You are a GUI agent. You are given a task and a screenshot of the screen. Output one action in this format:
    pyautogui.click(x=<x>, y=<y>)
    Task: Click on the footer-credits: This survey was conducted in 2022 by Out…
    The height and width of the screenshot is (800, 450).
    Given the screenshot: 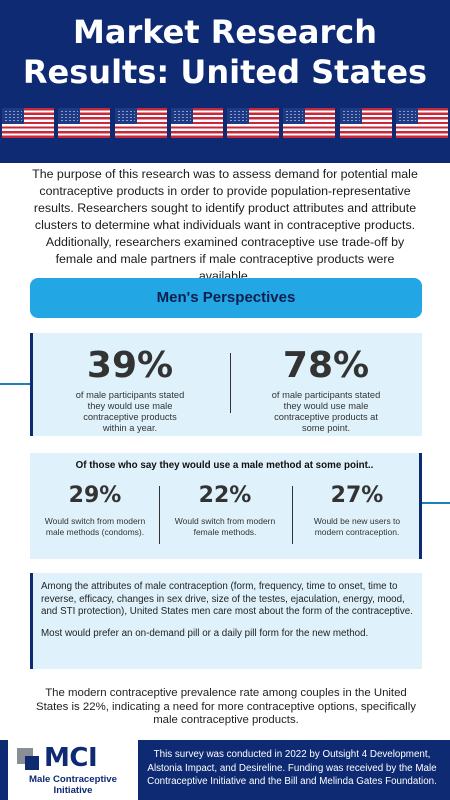 What is the action you would take?
    pyautogui.click(x=292, y=768)
    